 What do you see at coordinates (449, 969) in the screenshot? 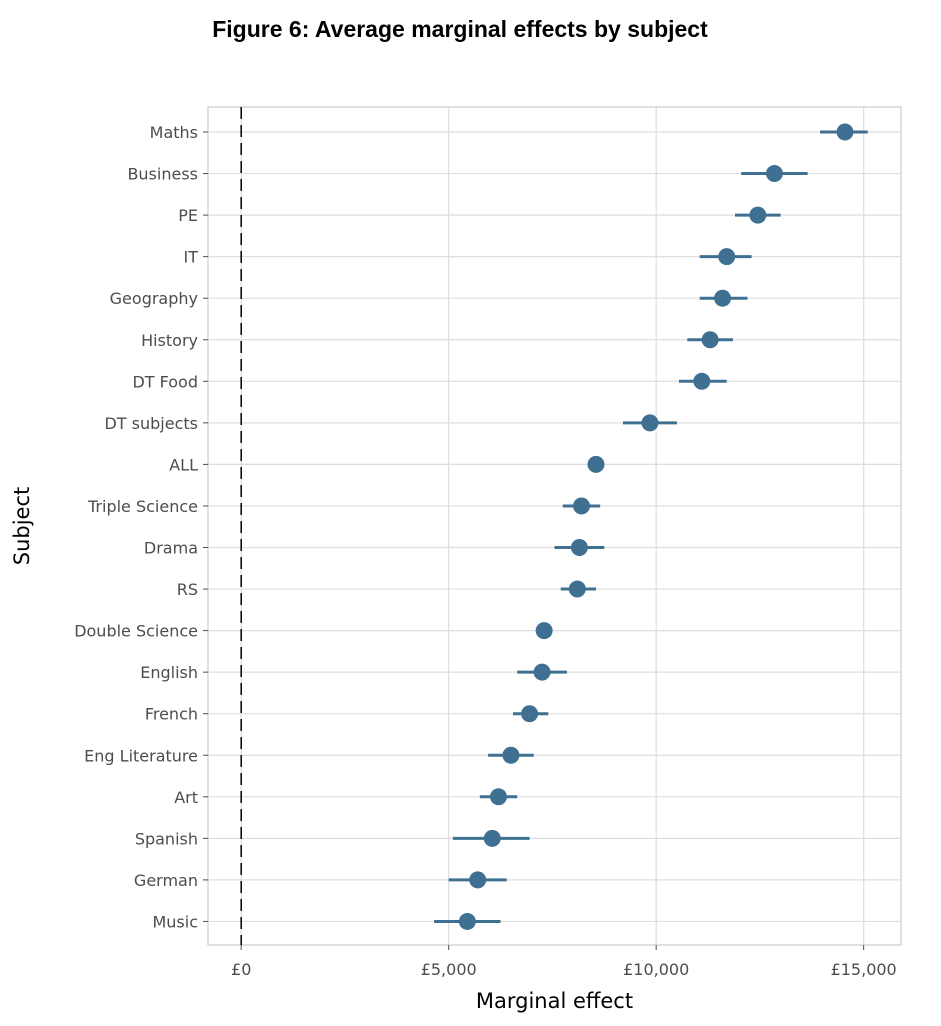
I see `x-tick-label: £5,000` at bounding box center [449, 969].